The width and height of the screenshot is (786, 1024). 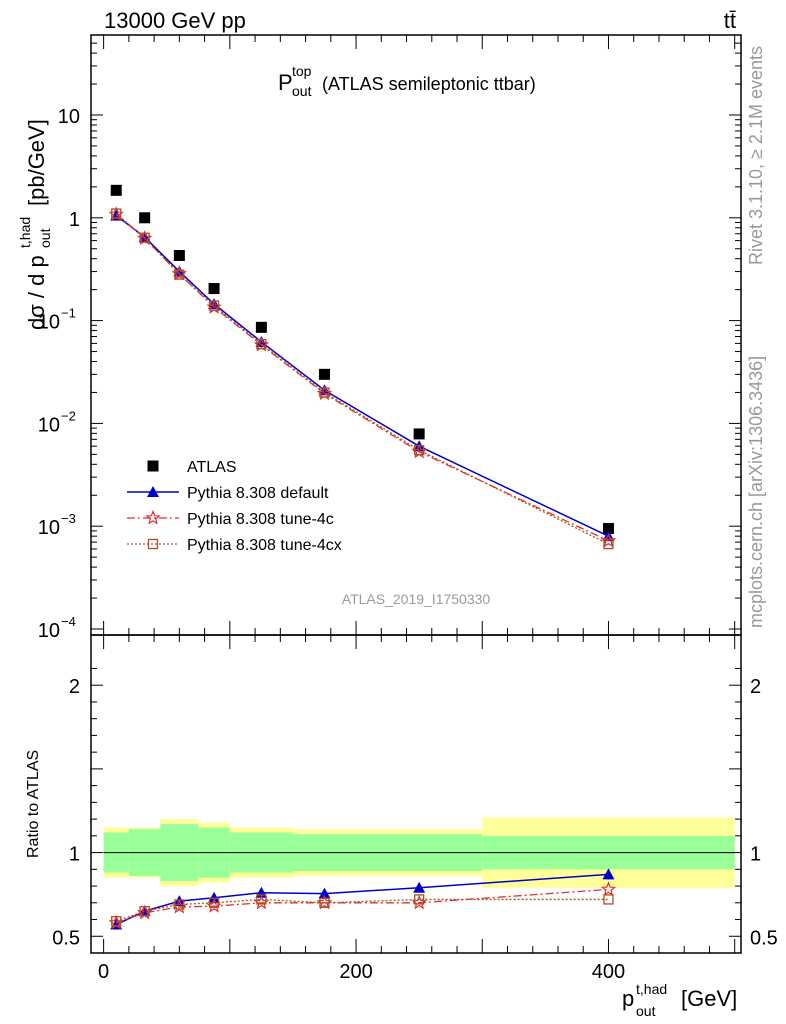 What do you see at coordinates (709, 998) in the screenshot?
I see `x-axis-label-unit: [GeV]` at bounding box center [709, 998].